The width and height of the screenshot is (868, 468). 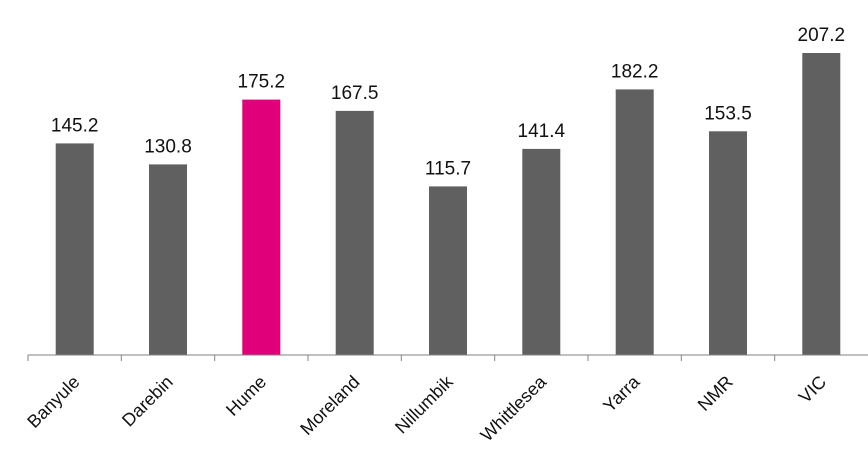 What do you see at coordinates (448, 168) in the screenshot?
I see `data-label-nillumbik: 115.7` at bounding box center [448, 168].